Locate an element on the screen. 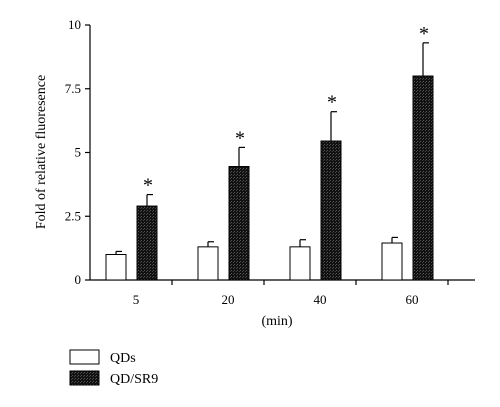  y-tick-label: 2.5 is located at coordinates (73, 215).